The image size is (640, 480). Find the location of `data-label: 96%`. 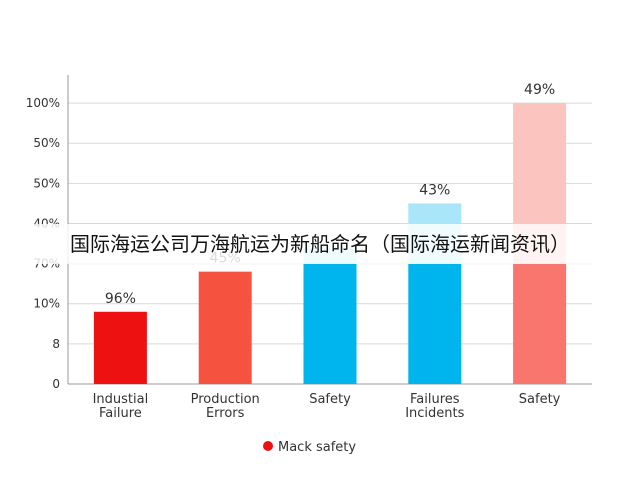

data-label: 96% is located at coordinates (120, 299).